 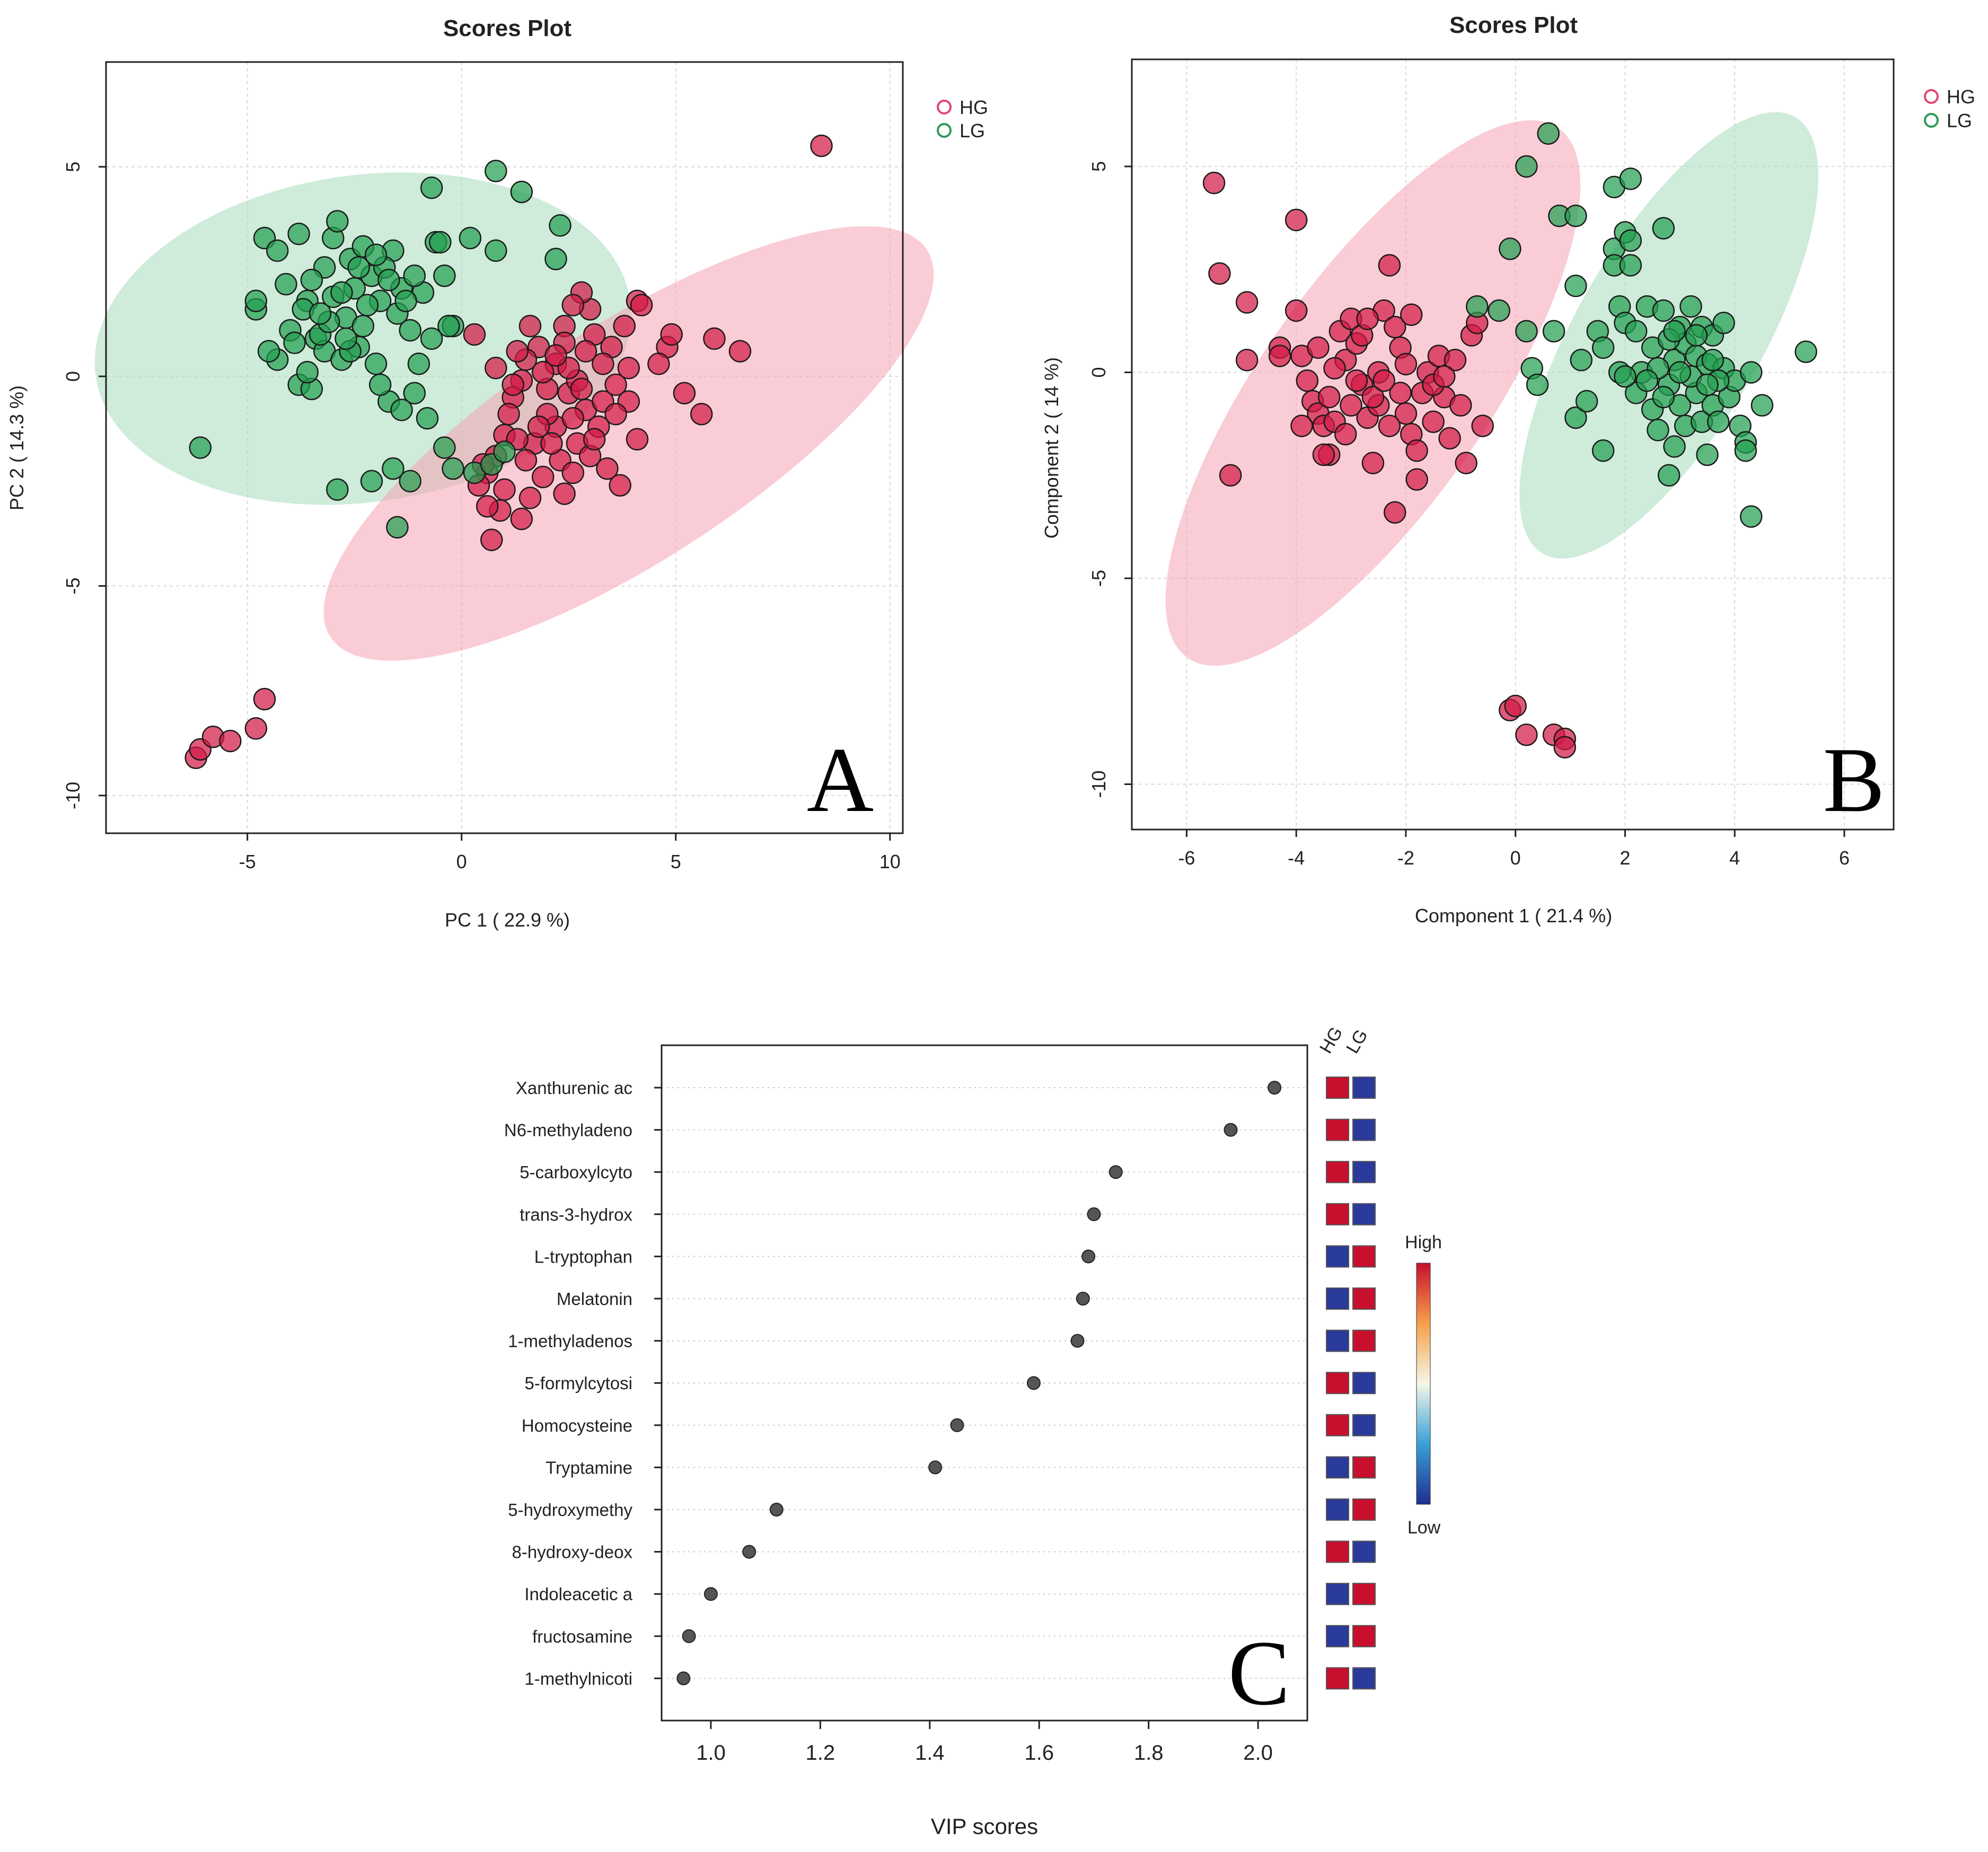 What do you see at coordinates (1424, 1528) in the screenshot?
I see `color-key-low-label: Low` at bounding box center [1424, 1528].